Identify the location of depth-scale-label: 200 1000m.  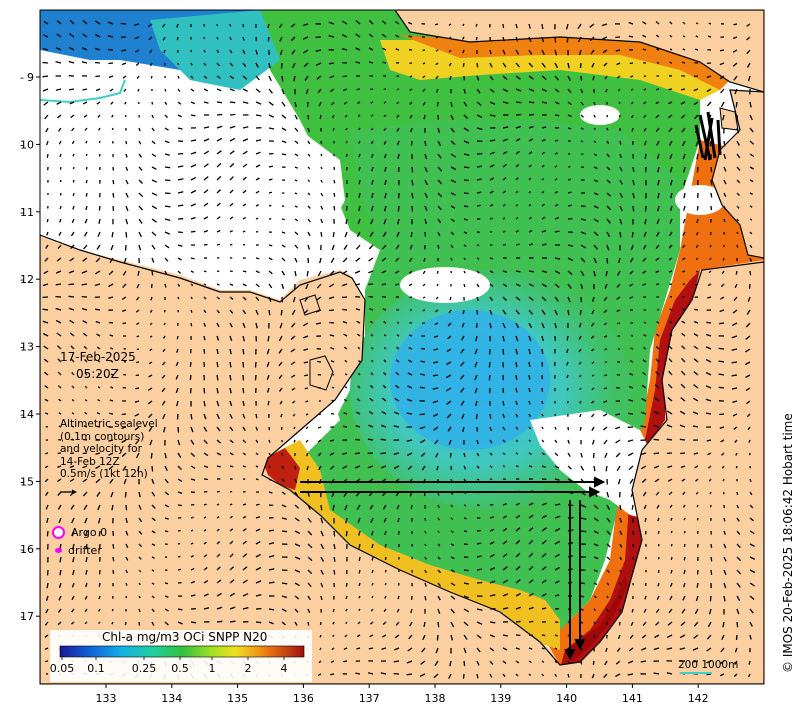
(708, 665).